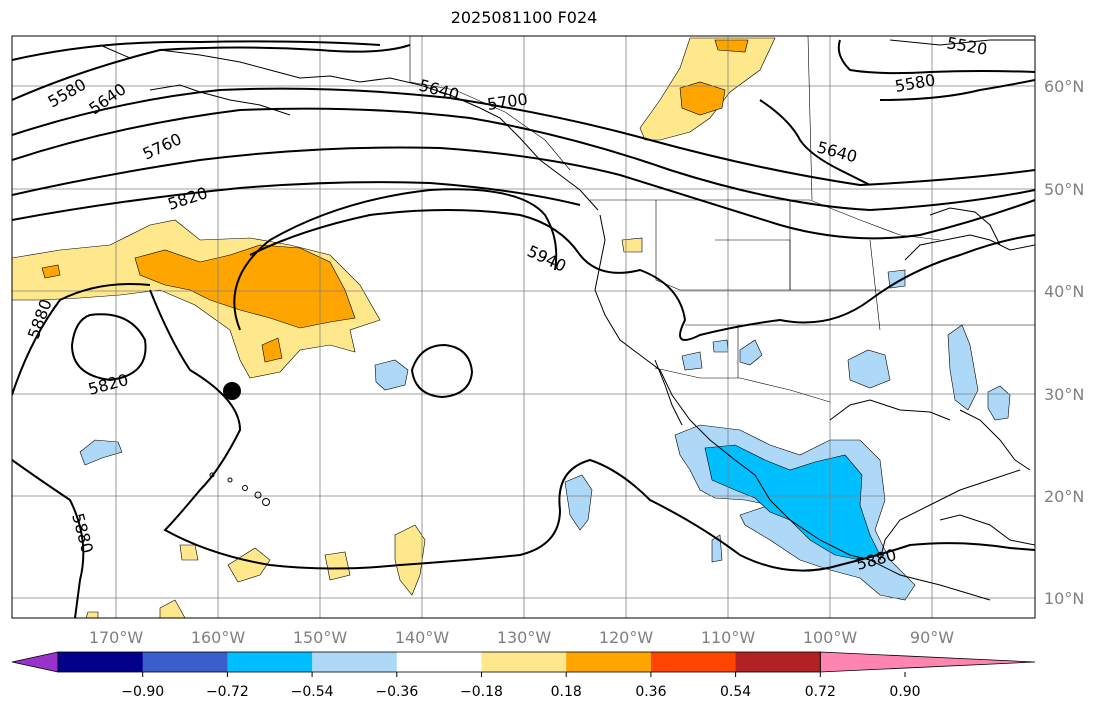 This screenshot has width=1105, height=712. Describe the element at coordinates (422, 637) in the screenshot. I see `lon-label: 140°W` at that location.